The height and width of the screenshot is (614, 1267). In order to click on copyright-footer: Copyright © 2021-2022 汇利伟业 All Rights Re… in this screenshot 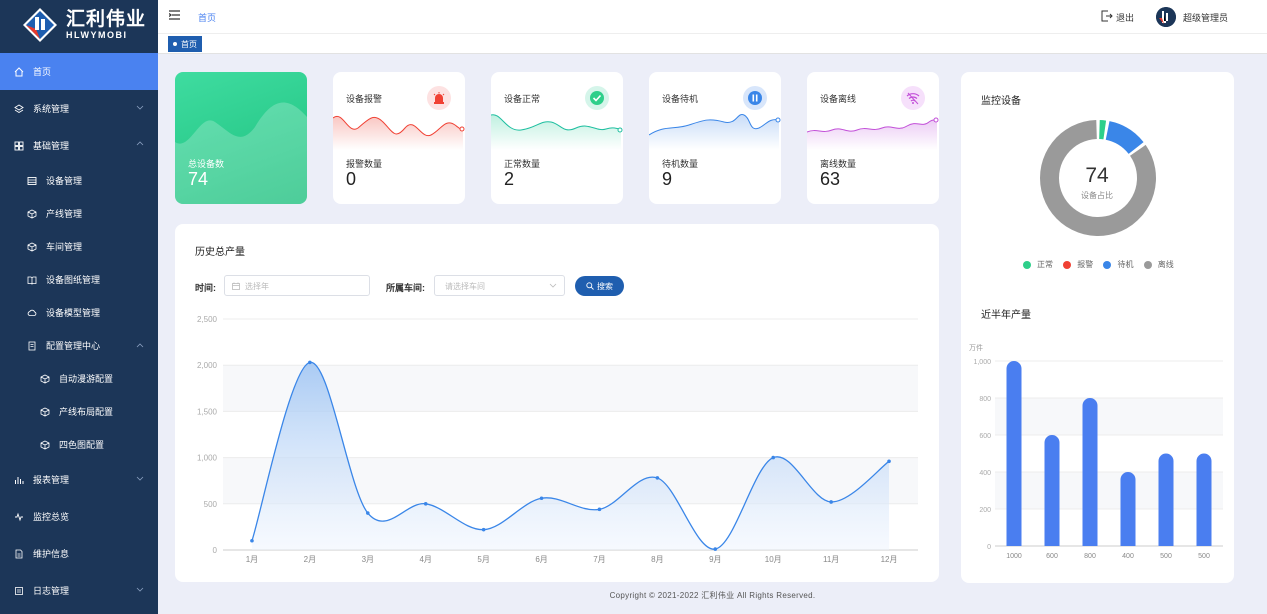, I will do `click(712, 595)`.